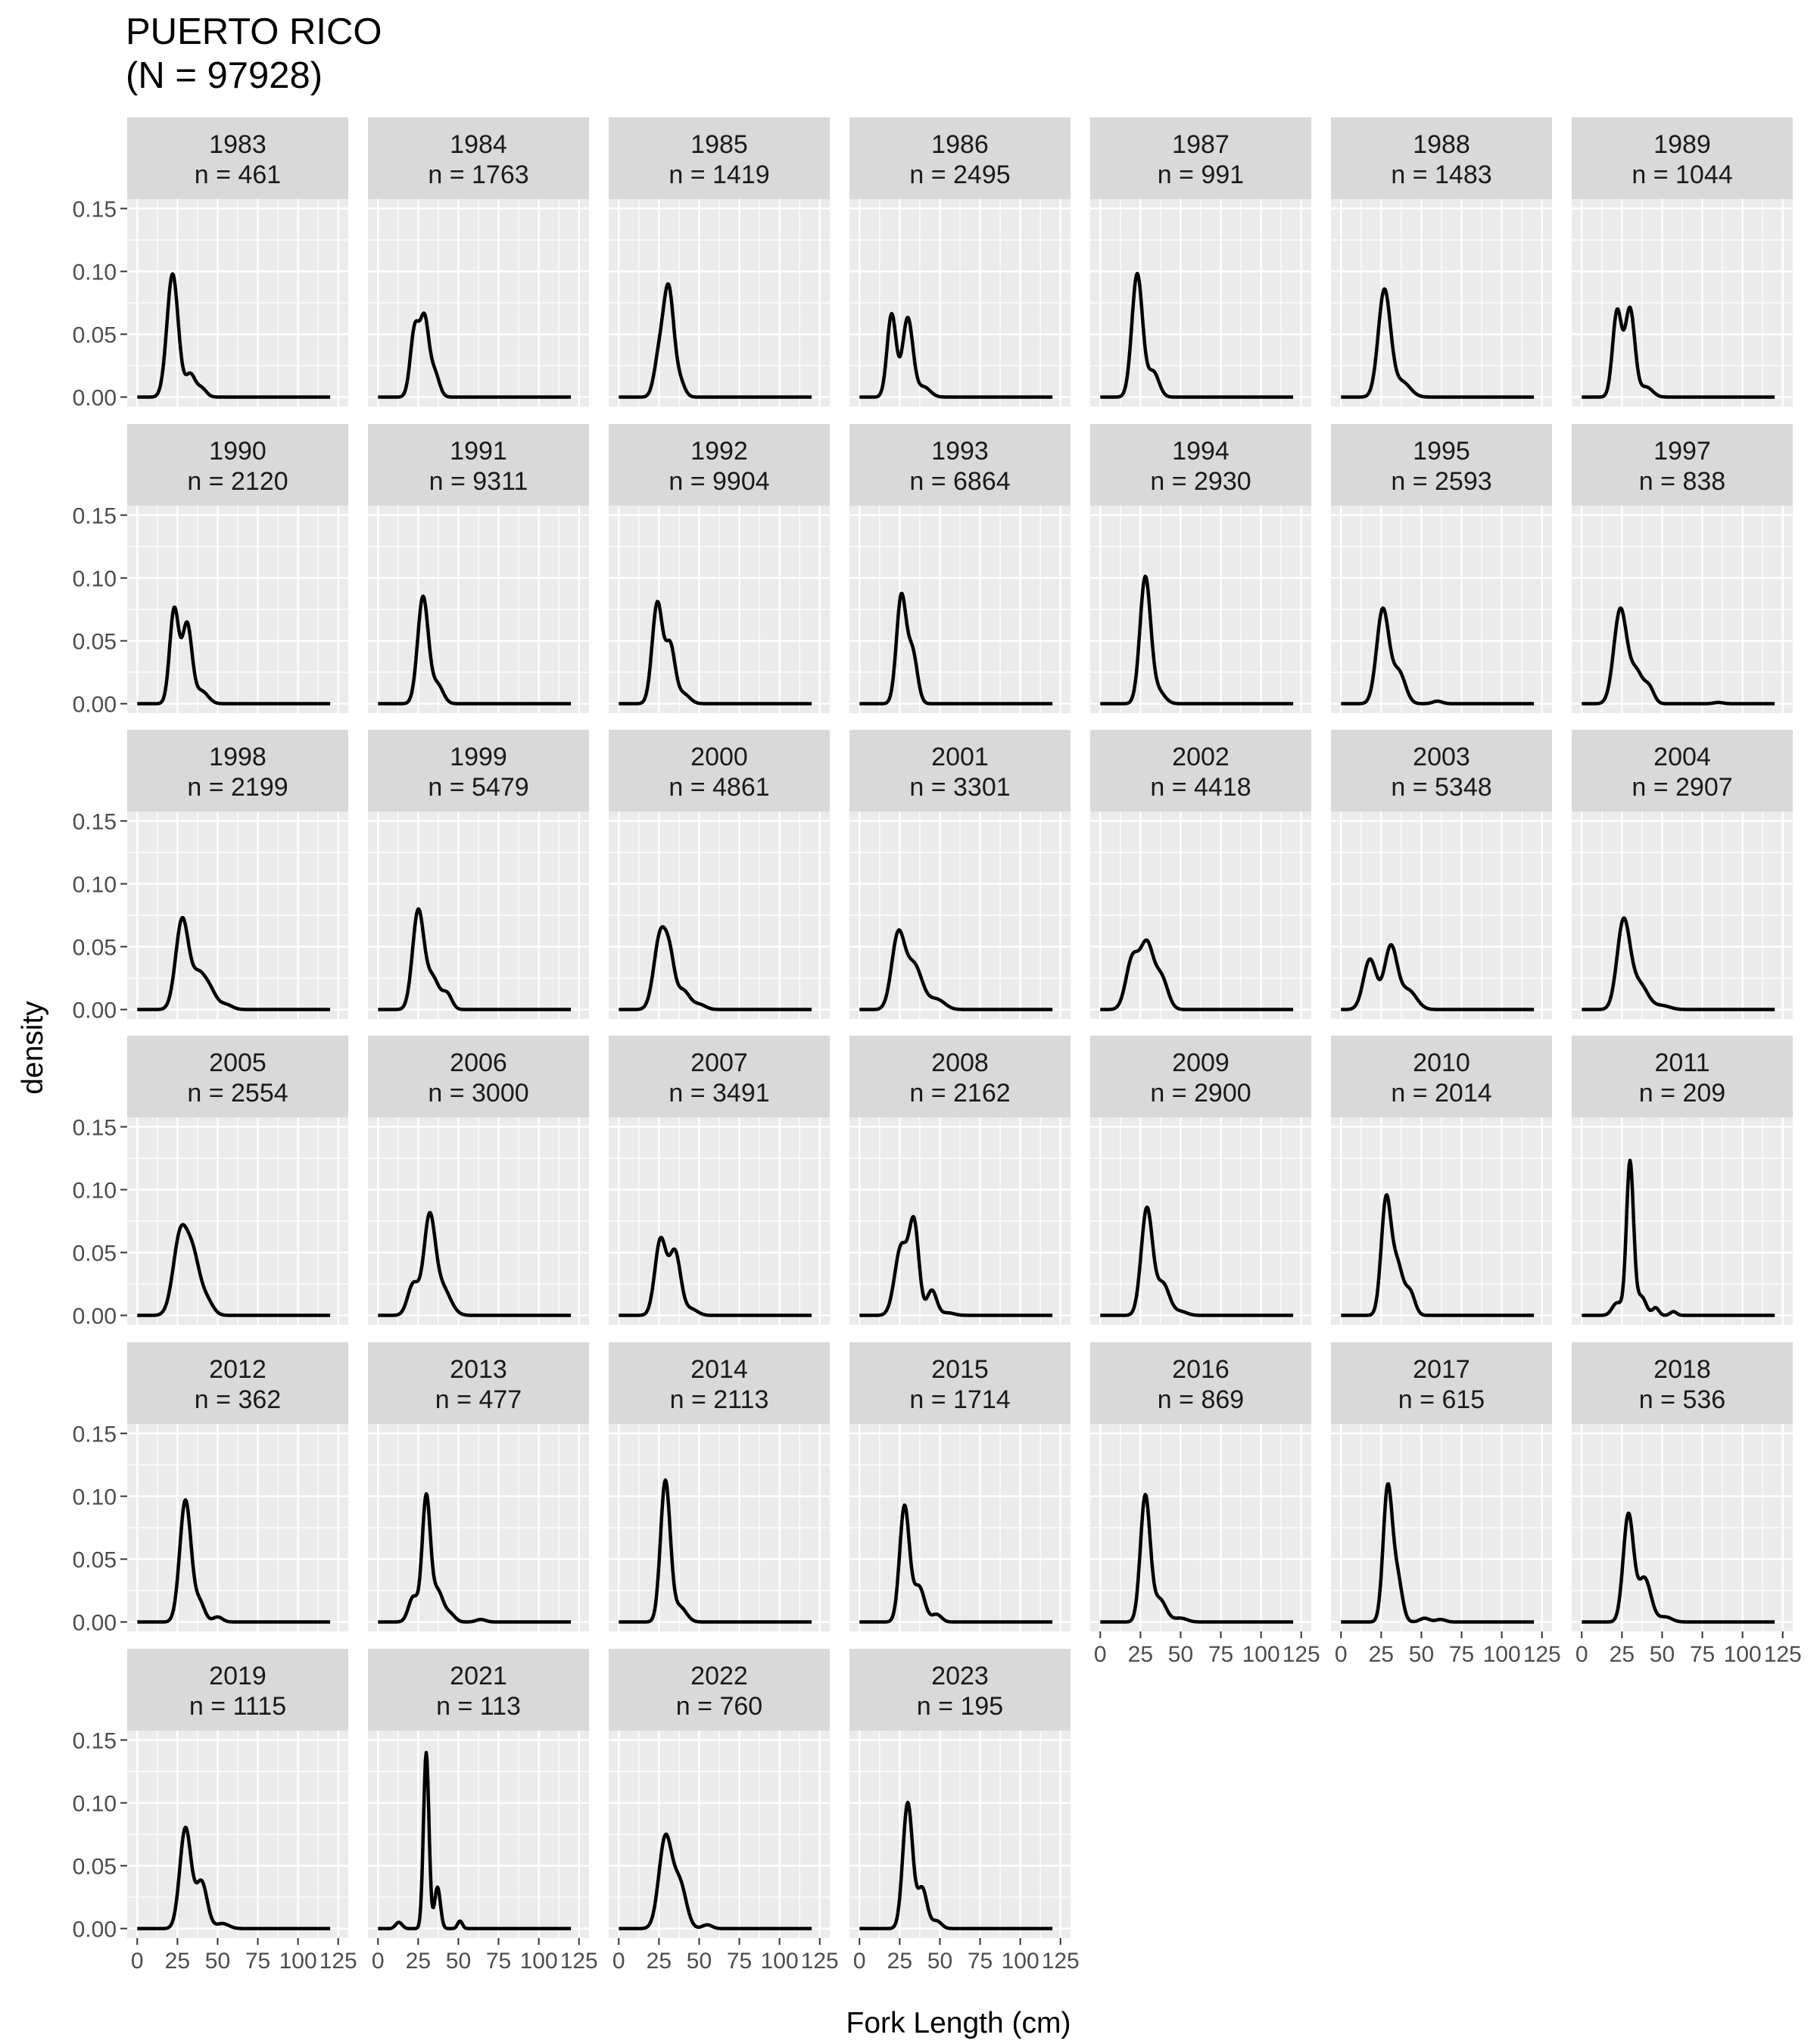 The image size is (1817, 2044). What do you see at coordinates (237, 1369) in the screenshot?
I see `facet-year-label: 2012` at bounding box center [237, 1369].